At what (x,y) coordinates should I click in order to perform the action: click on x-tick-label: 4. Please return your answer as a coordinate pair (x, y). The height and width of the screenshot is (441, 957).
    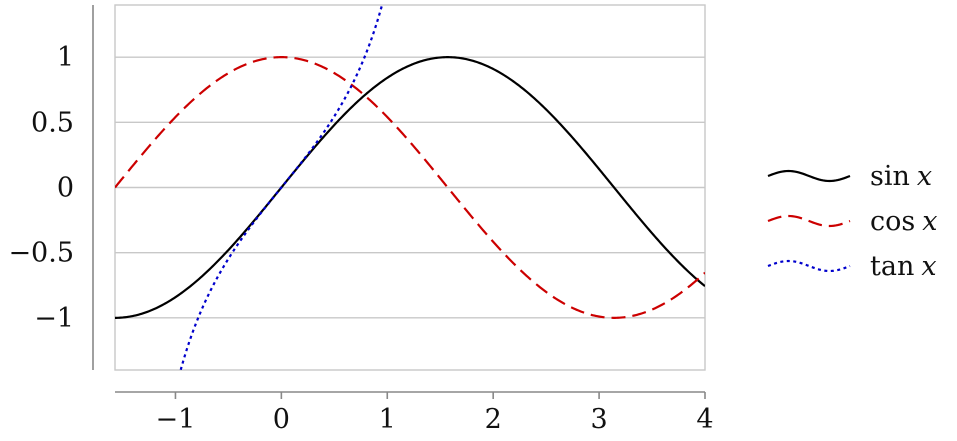
    Looking at the image, I should click on (704, 419).